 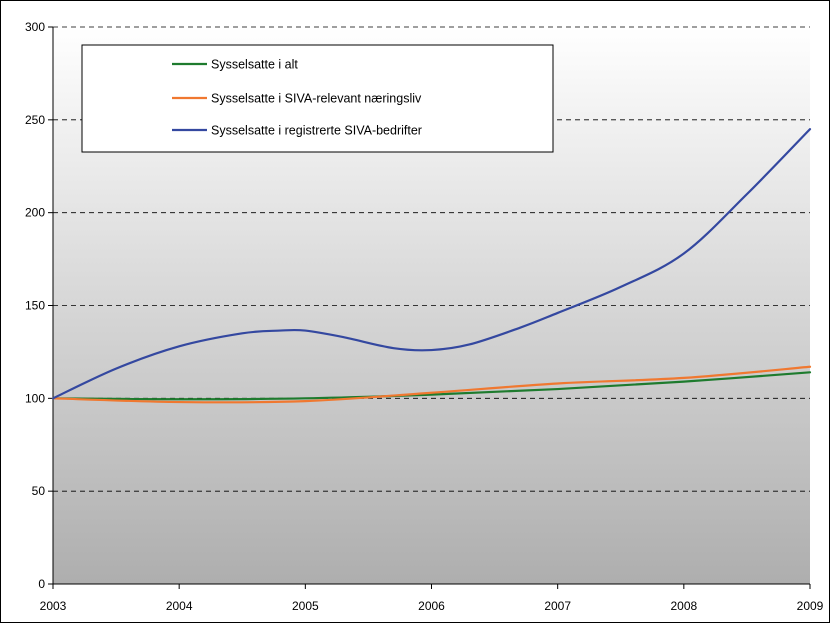 I want to click on y-tick-label: 0, so click(x=41, y=584).